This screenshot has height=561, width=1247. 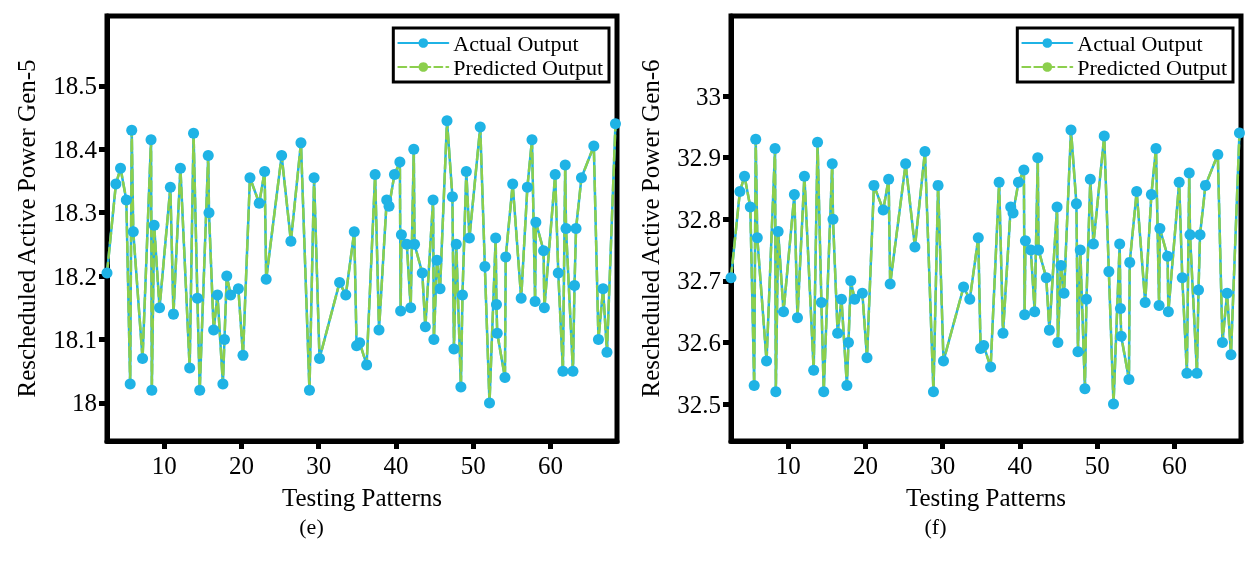 What do you see at coordinates (650, 228) in the screenshot?
I see `y-axis-title: Rescheduled Active Power Gen-6` at bounding box center [650, 228].